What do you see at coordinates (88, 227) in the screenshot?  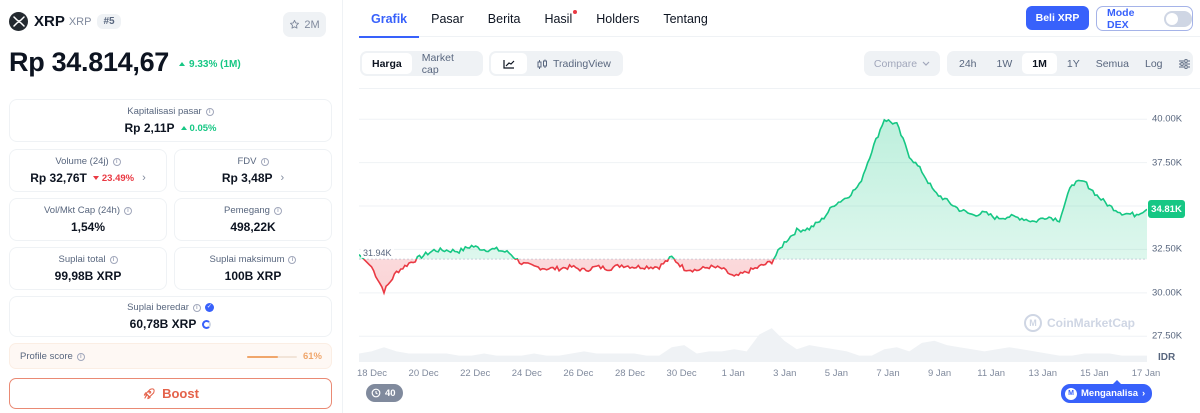 I see `vol-mkt-cap-value: 1,54%` at bounding box center [88, 227].